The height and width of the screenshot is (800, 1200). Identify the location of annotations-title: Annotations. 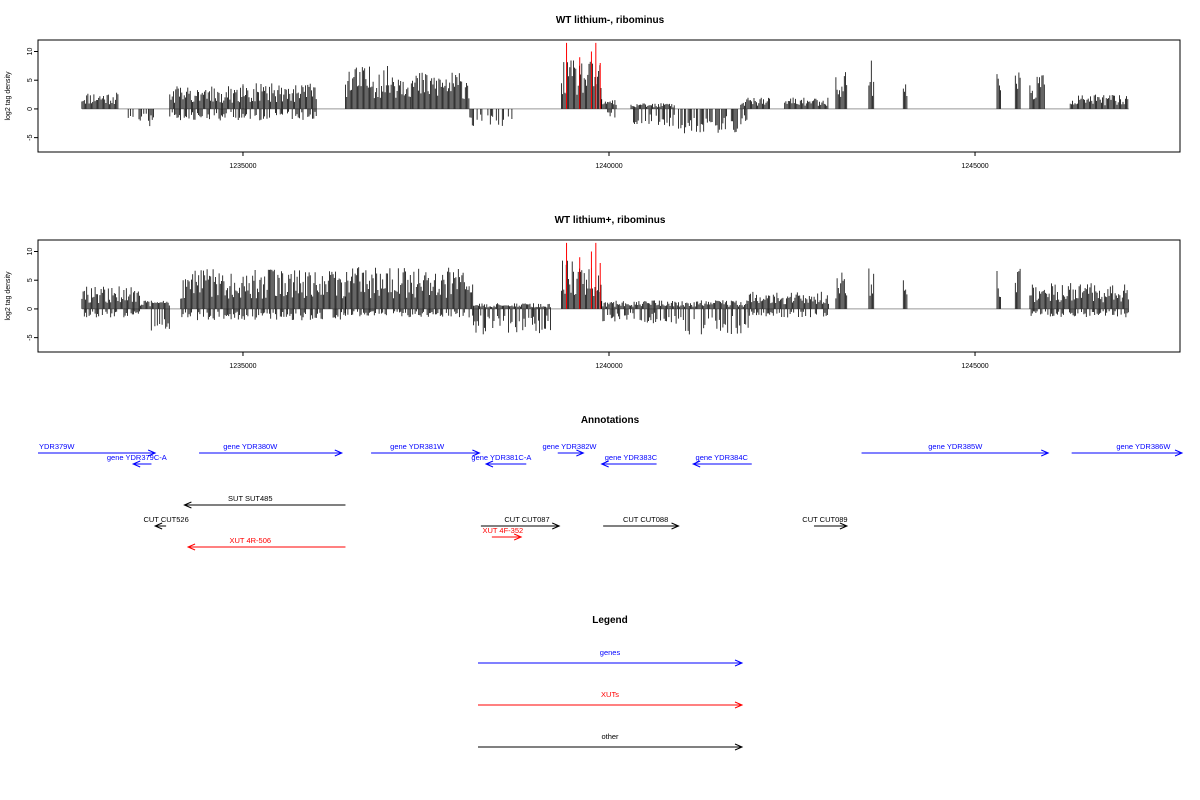
(610, 420).